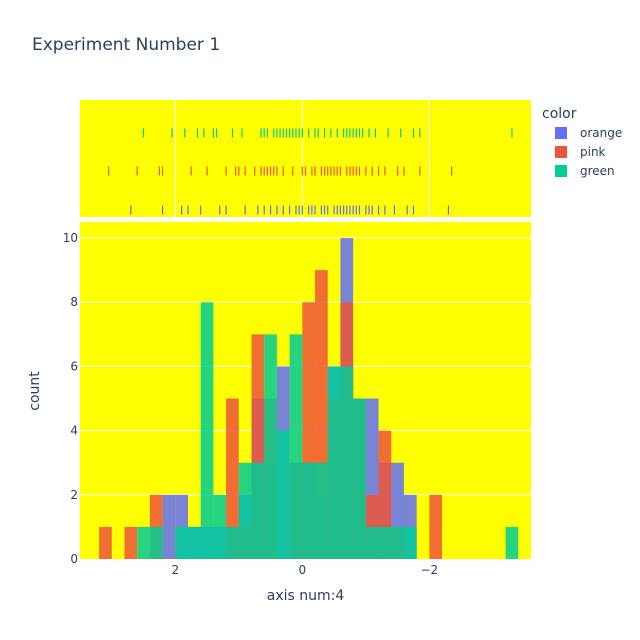 The image size is (640, 640). What do you see at coordinates (306, 596) in the screenshot?
I see `x-axis-title: axis num:4` at bounding box center [306, 596].